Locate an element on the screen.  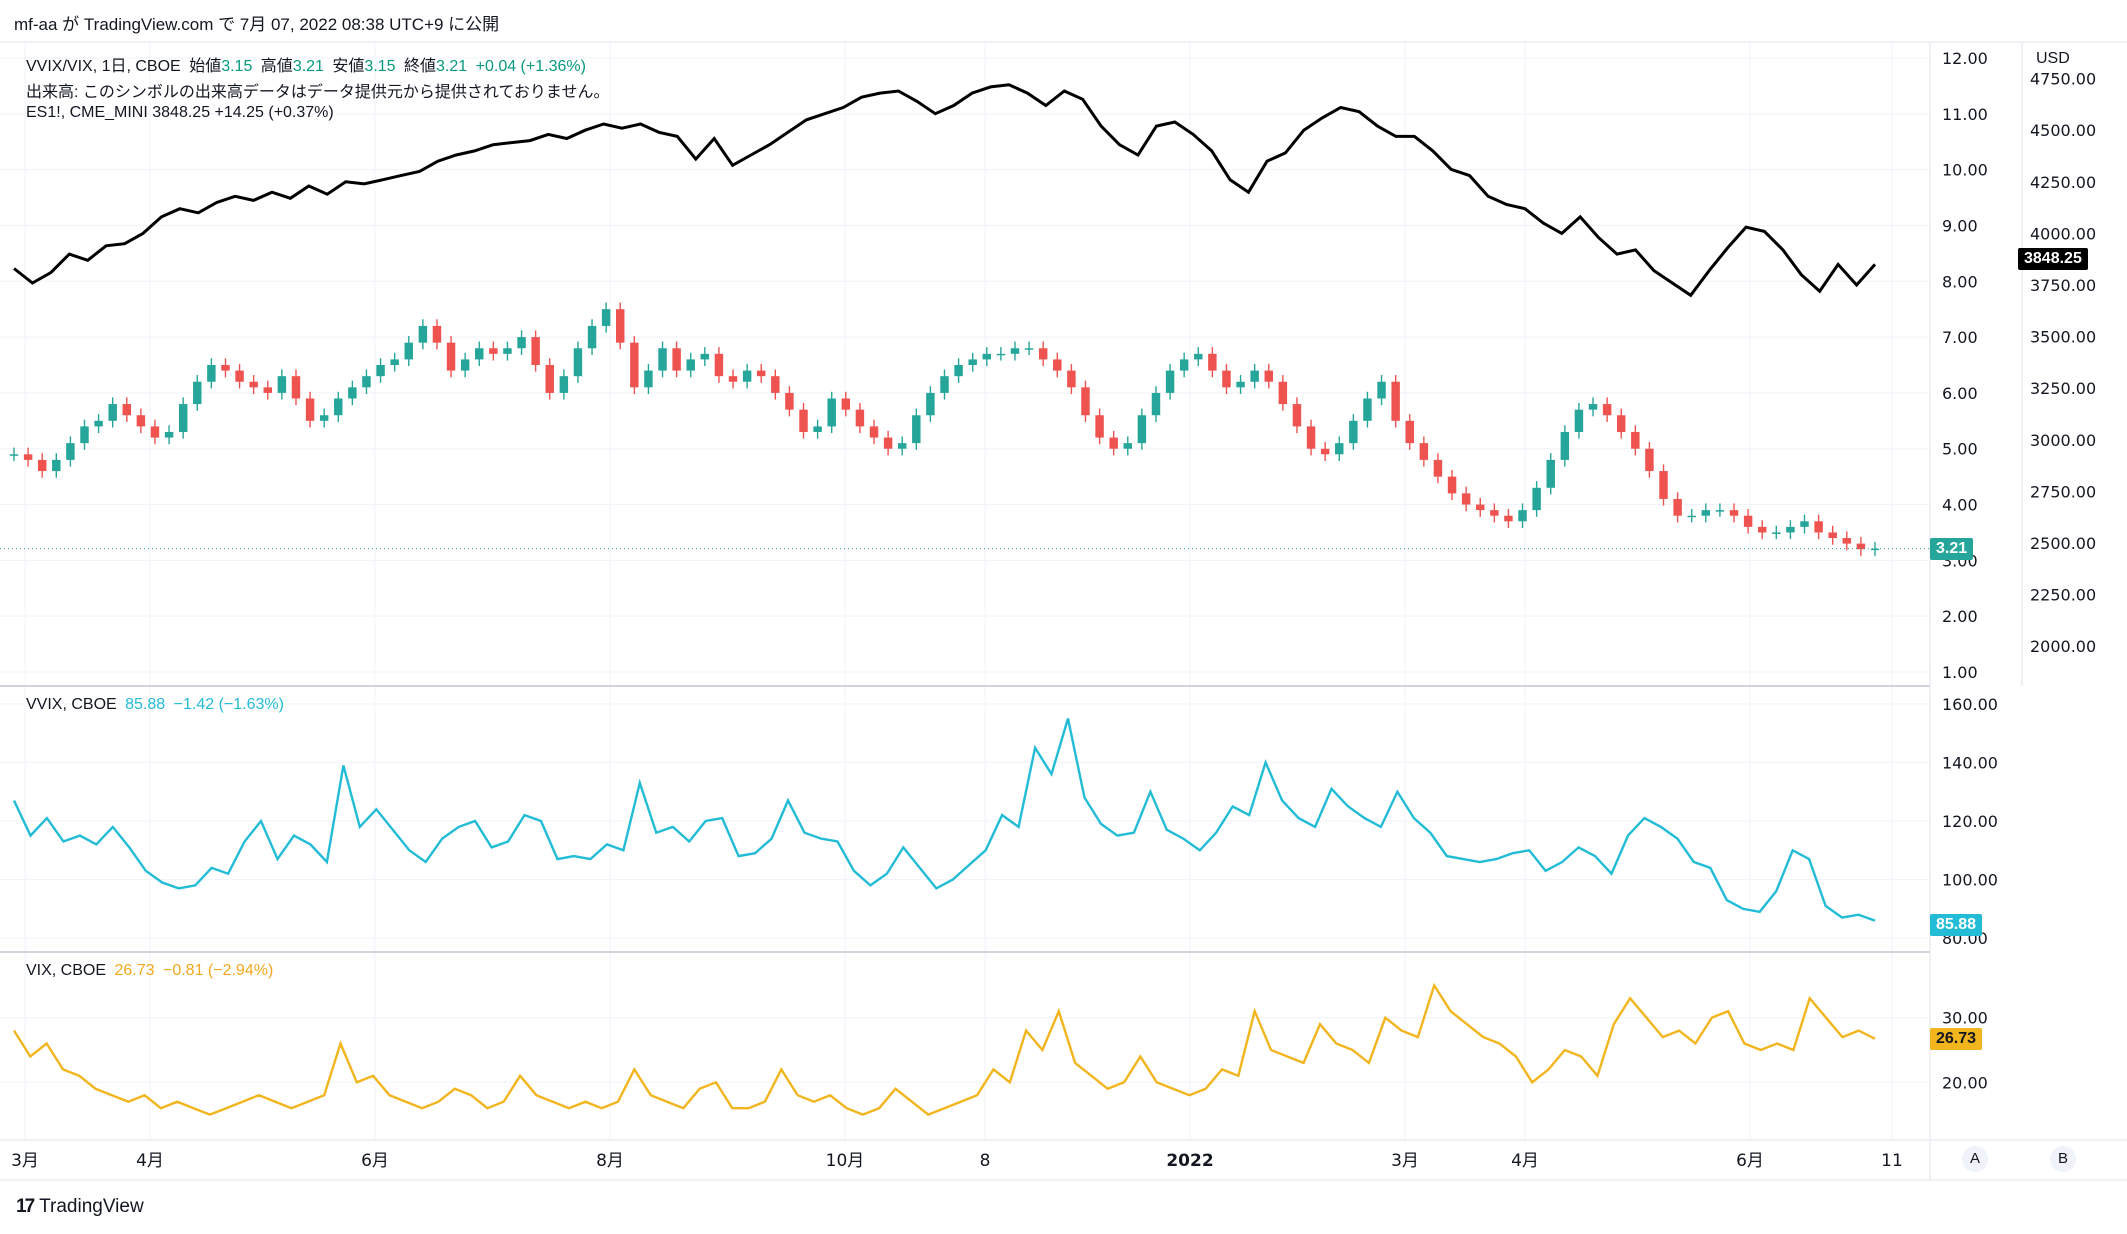
ratio-tick-label: 4.00 is located at coordinates (1960, 505).